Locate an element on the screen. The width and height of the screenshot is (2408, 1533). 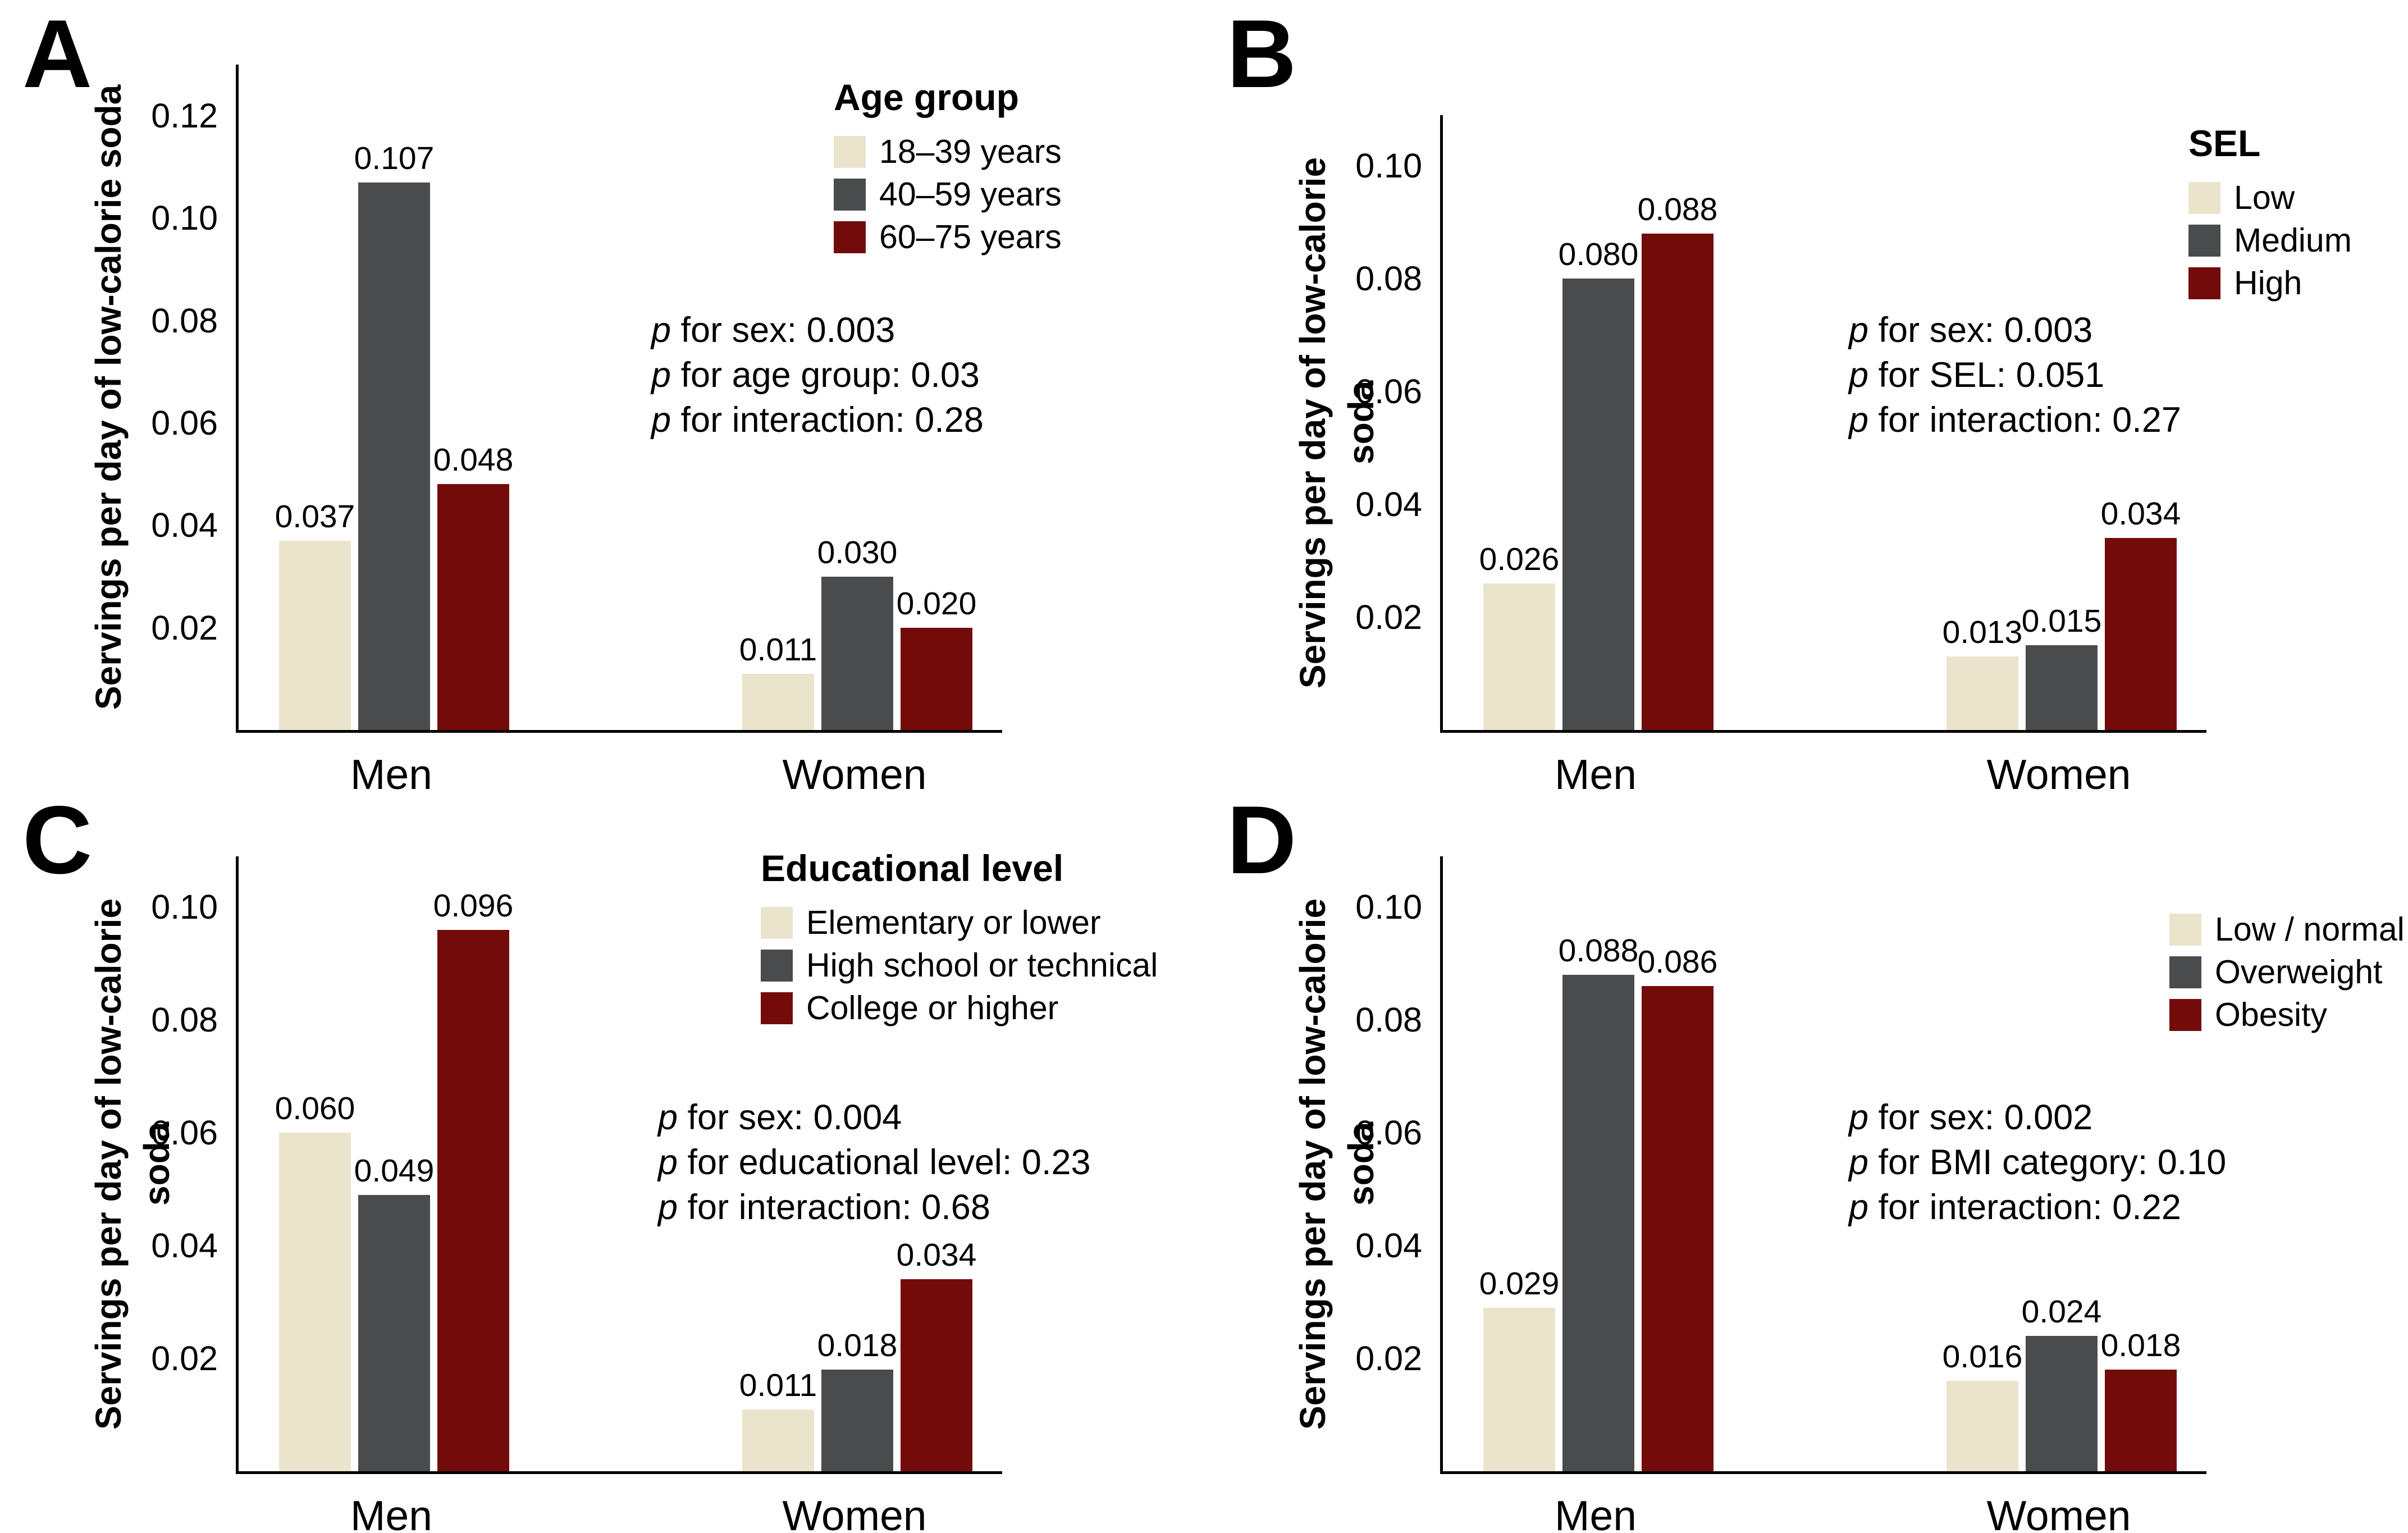
p-value-line: p for sex: 0.003 is located at coordinates (2015, 330).